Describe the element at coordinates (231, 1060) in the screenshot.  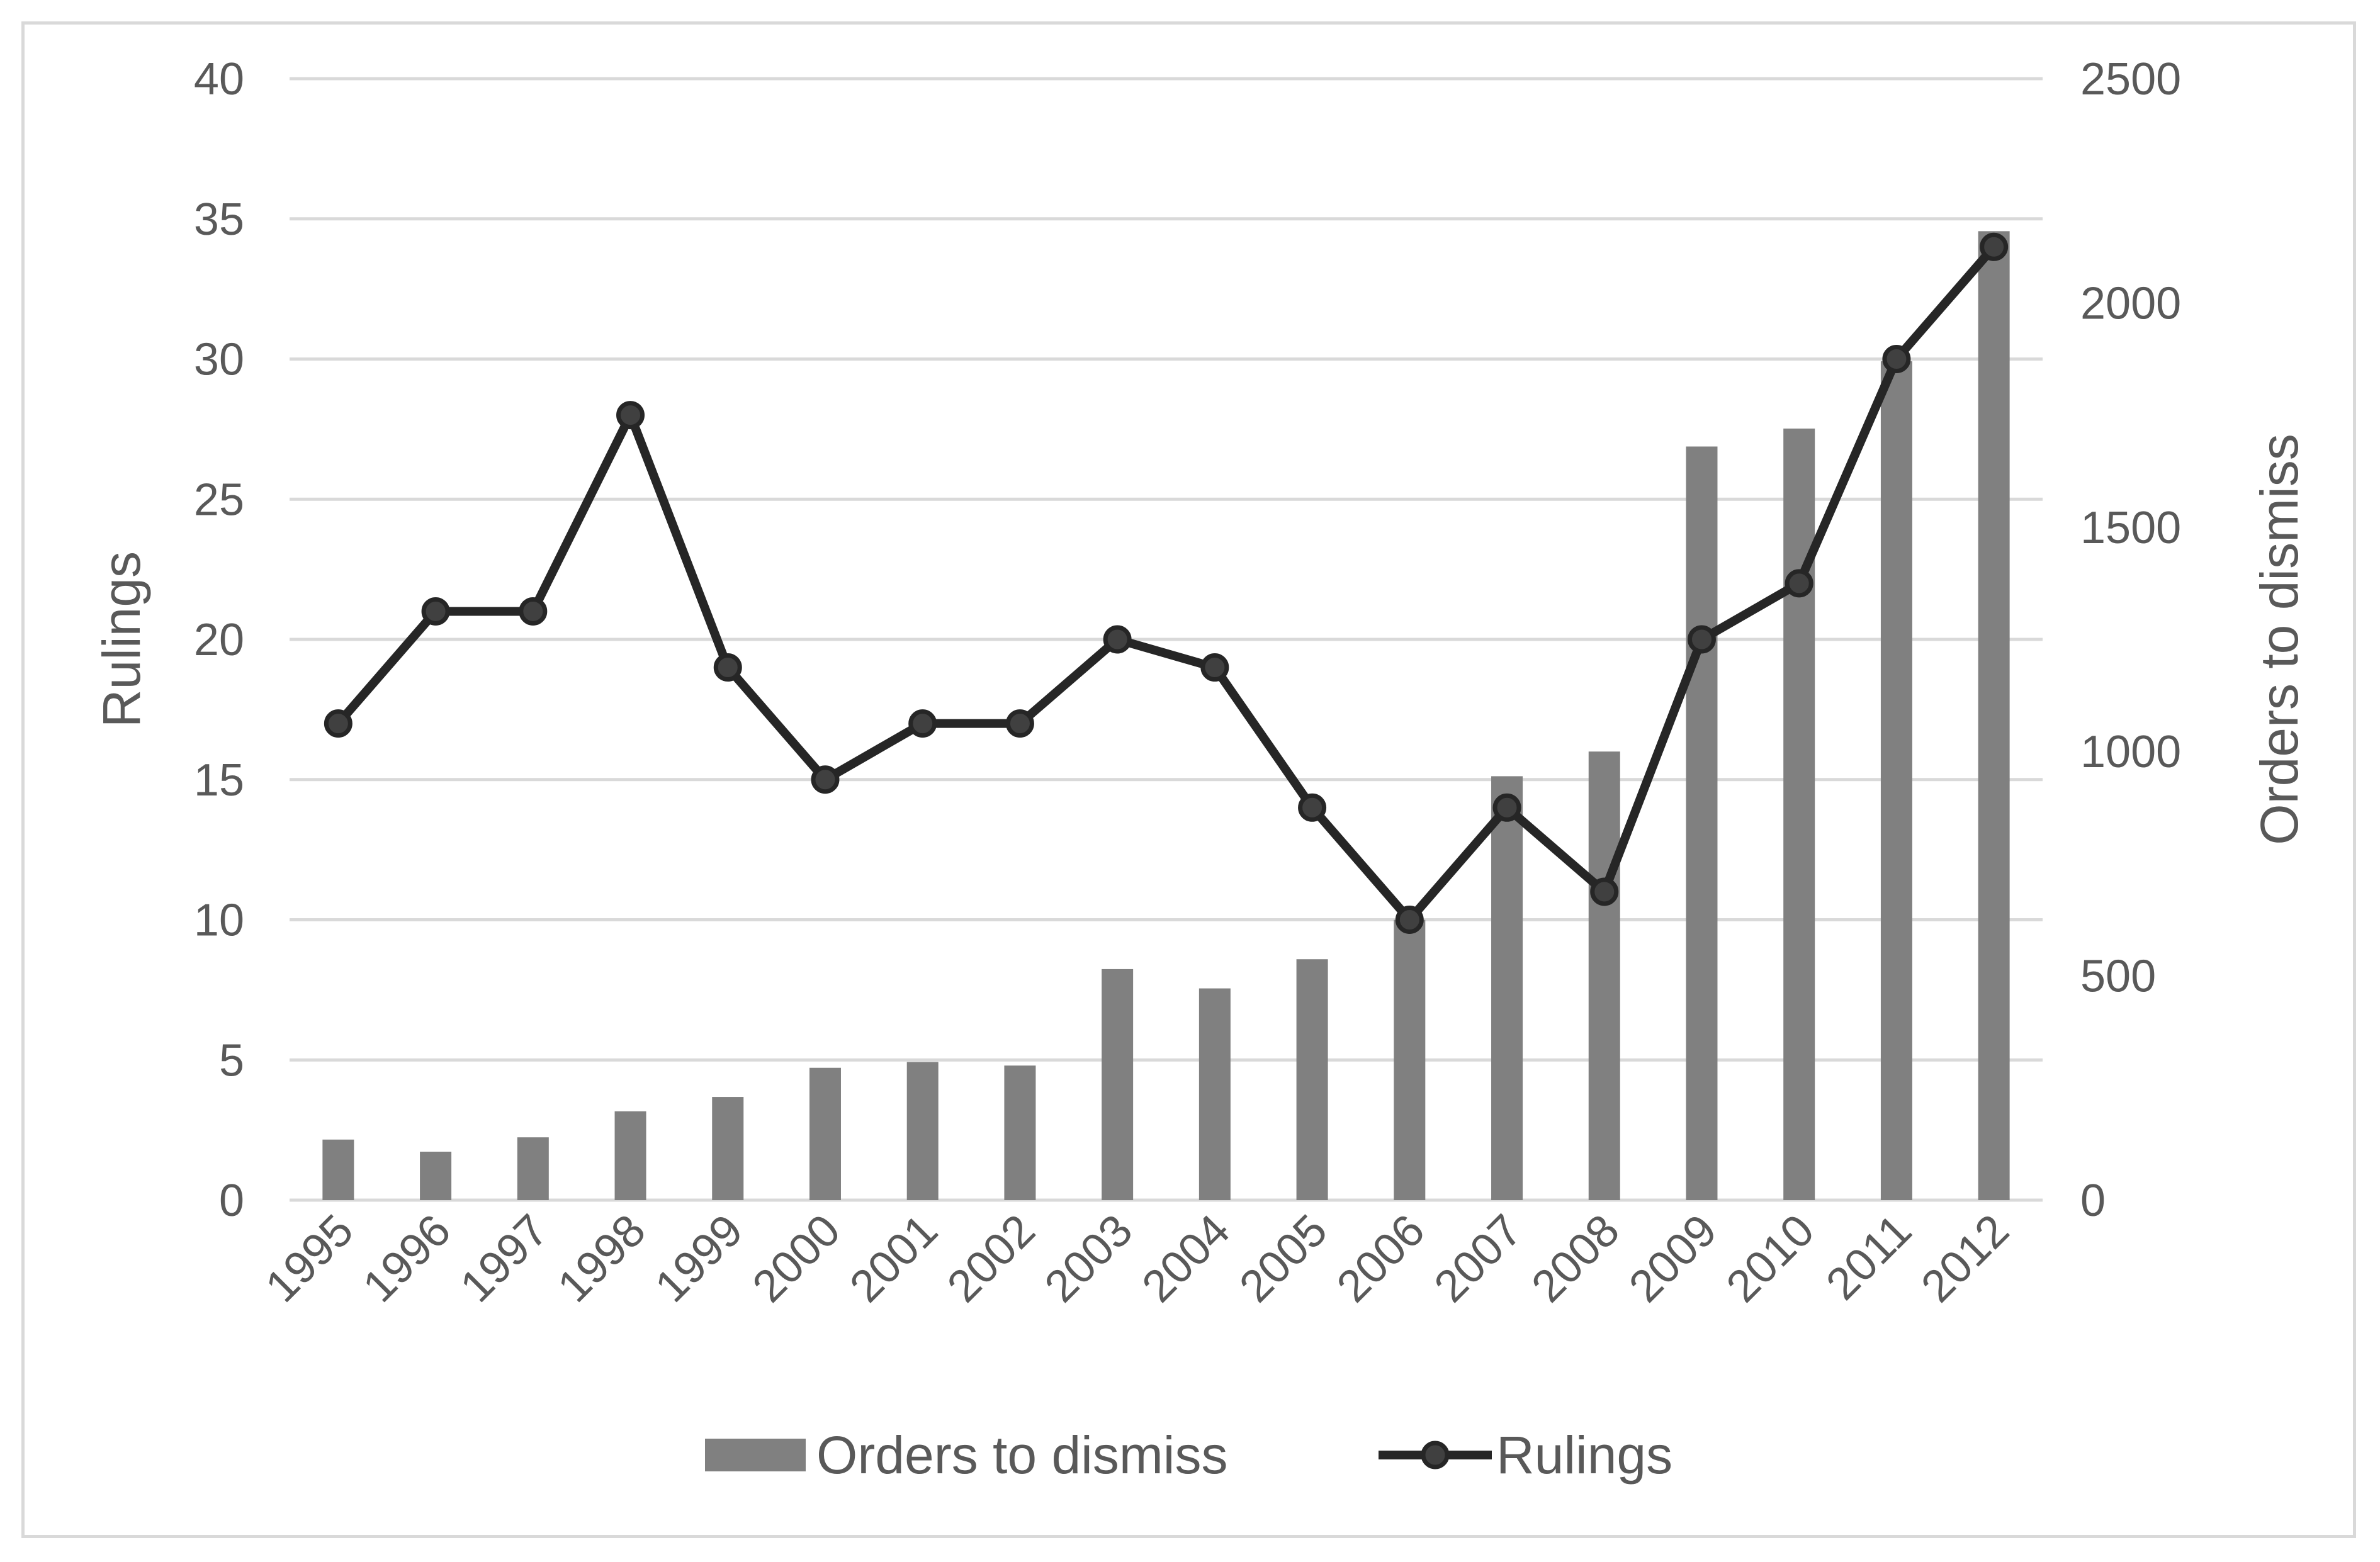
I see `left-tick-label: 5` at that location.